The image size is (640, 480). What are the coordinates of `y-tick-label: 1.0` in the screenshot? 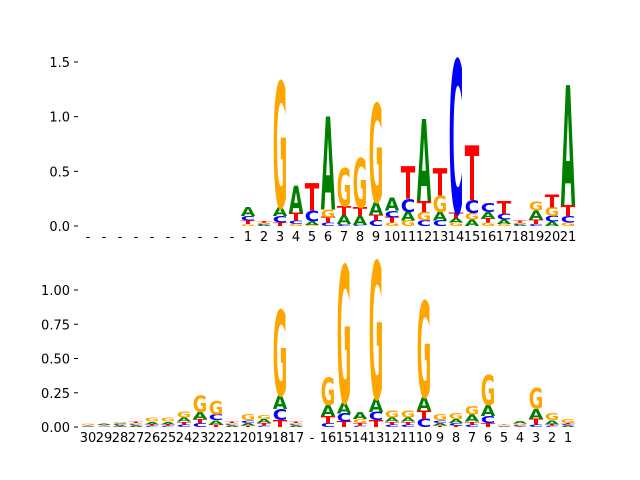 It's located at (59, 118).